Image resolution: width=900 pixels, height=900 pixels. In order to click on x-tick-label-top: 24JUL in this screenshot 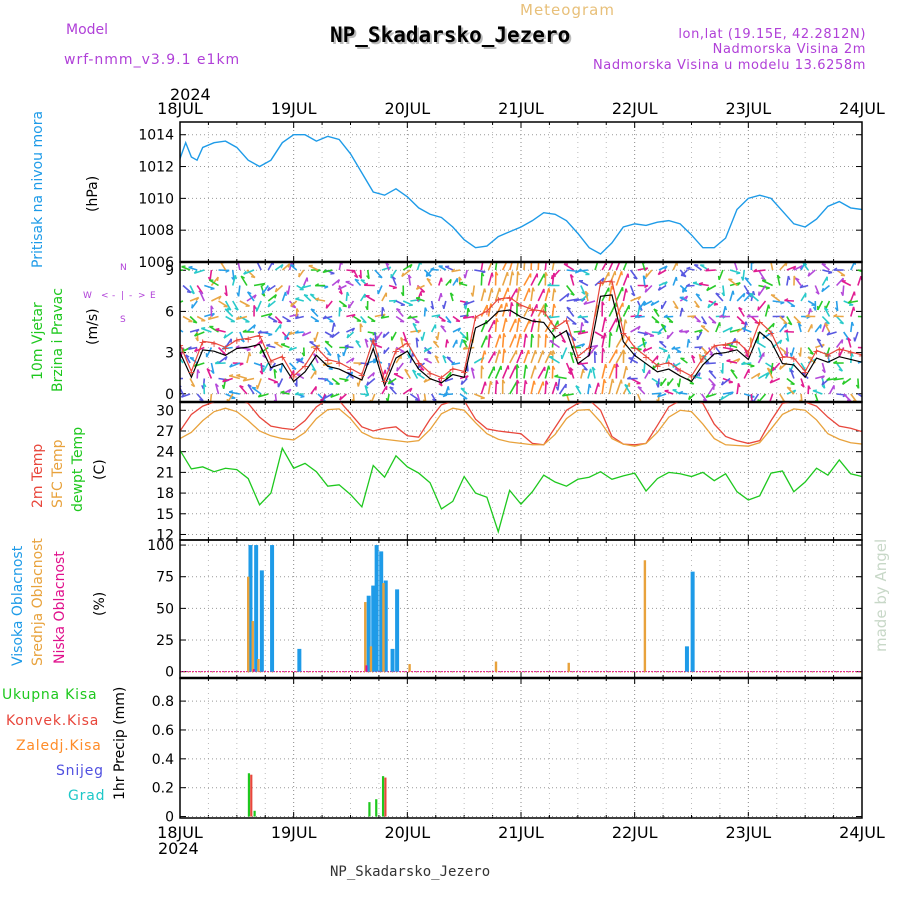, I will do `click(862, 108)`.